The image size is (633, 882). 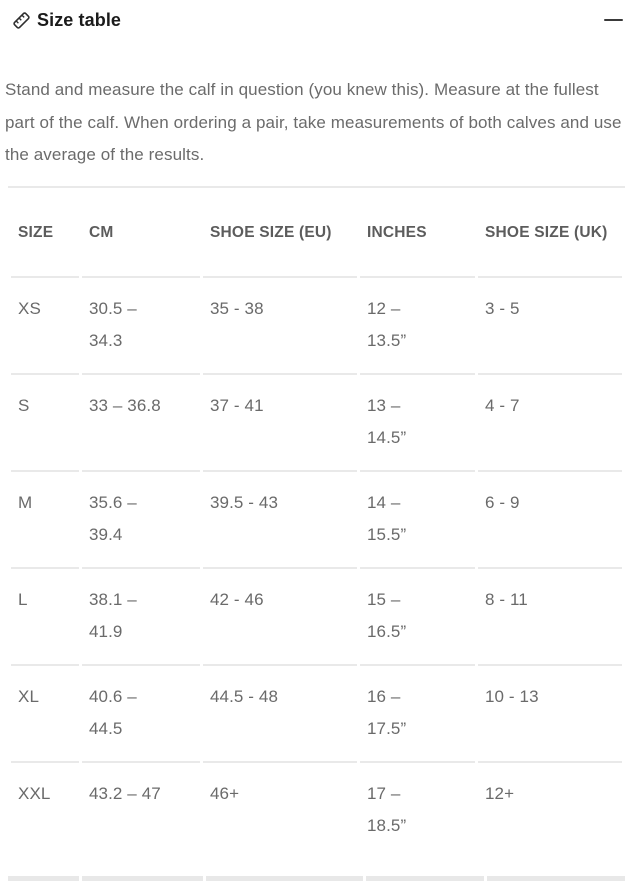 What do you see at coordinates (417, 714) in the screenshot?
I see `cell-inches: 16 – 17.5”` at bounding box center [417, 714].